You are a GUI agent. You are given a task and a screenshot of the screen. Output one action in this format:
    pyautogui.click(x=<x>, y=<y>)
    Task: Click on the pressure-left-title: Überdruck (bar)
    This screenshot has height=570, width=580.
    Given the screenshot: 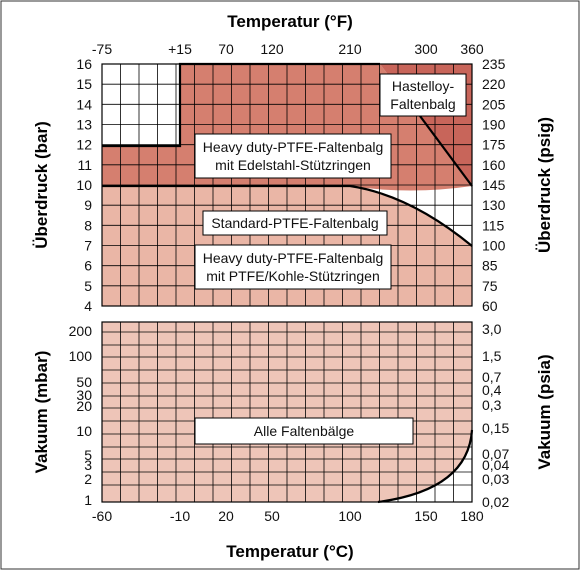 What is the action you would take?
    pyautogui.click(x=41, y=185)
    